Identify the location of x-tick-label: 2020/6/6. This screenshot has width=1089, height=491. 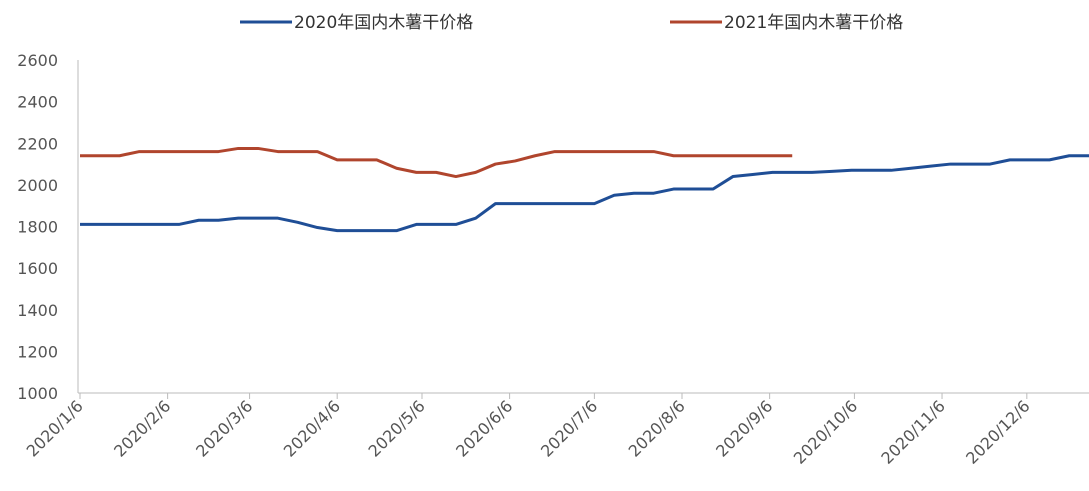
(484, 428).